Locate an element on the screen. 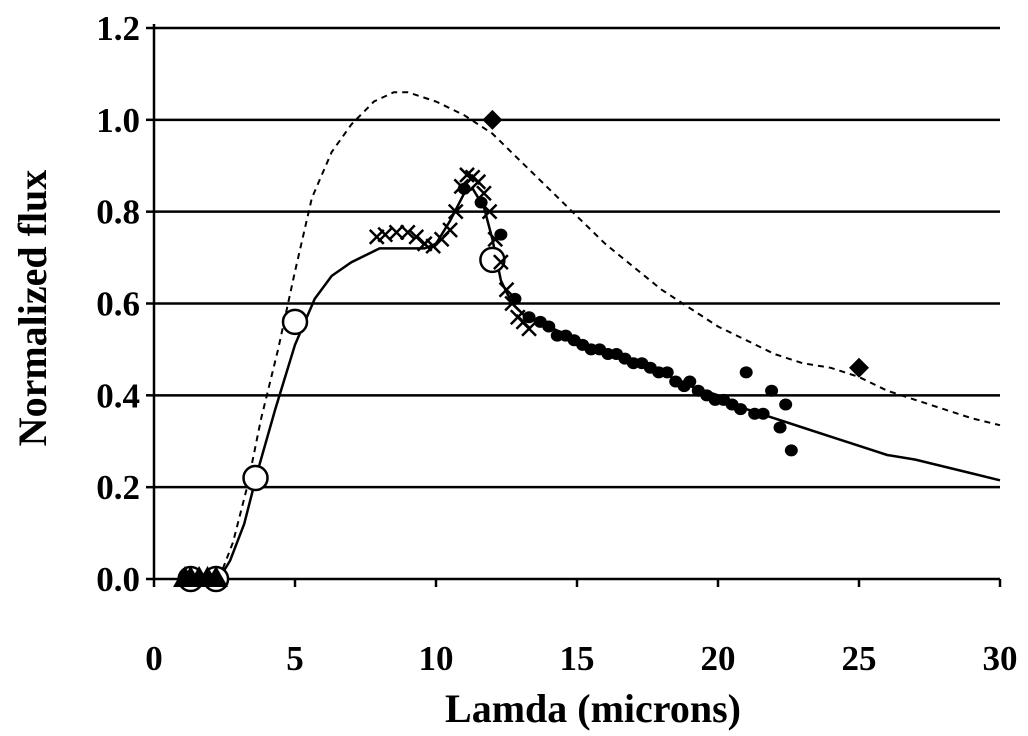  filled-triangle-marker is located at coordinates (216, 576).